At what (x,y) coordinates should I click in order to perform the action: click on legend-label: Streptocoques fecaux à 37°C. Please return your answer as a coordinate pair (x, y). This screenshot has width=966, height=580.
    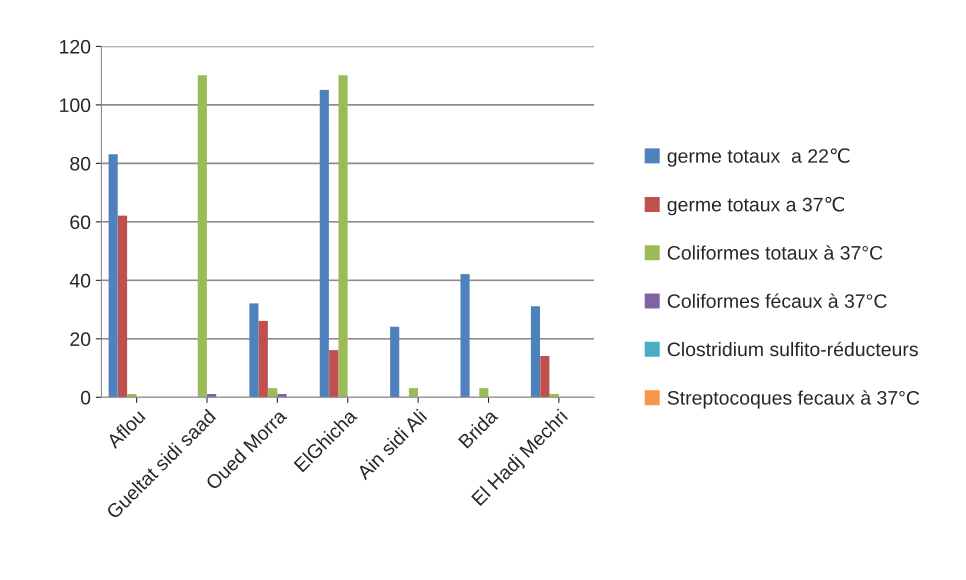
    Looking at the image, I should click on (794, 399).